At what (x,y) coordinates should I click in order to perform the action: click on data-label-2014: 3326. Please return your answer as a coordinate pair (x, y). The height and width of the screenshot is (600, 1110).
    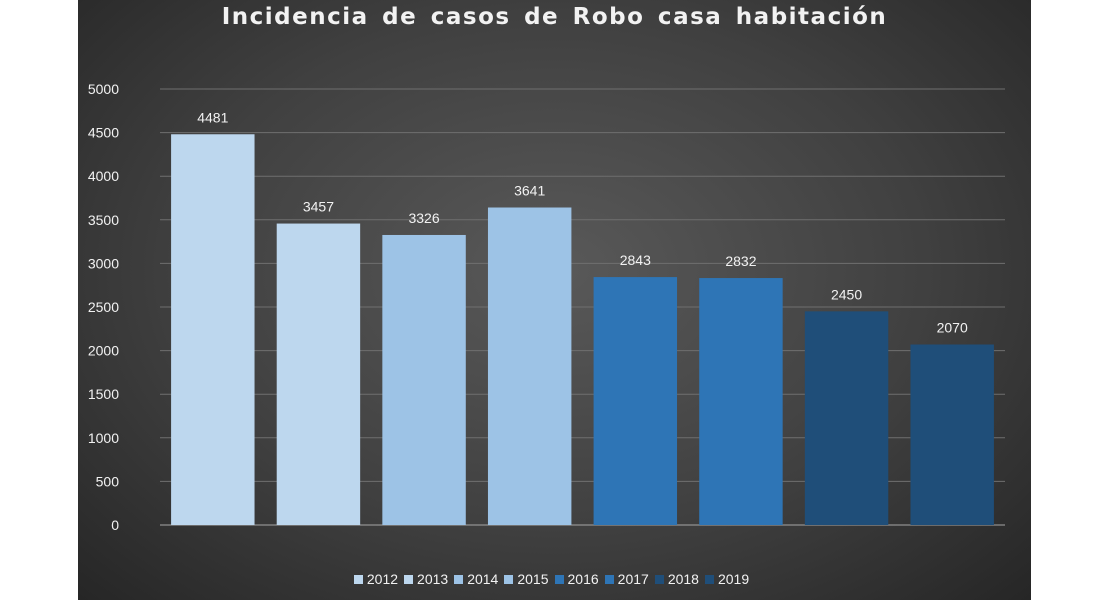
    Looking at the image, I should click on (423, 218).